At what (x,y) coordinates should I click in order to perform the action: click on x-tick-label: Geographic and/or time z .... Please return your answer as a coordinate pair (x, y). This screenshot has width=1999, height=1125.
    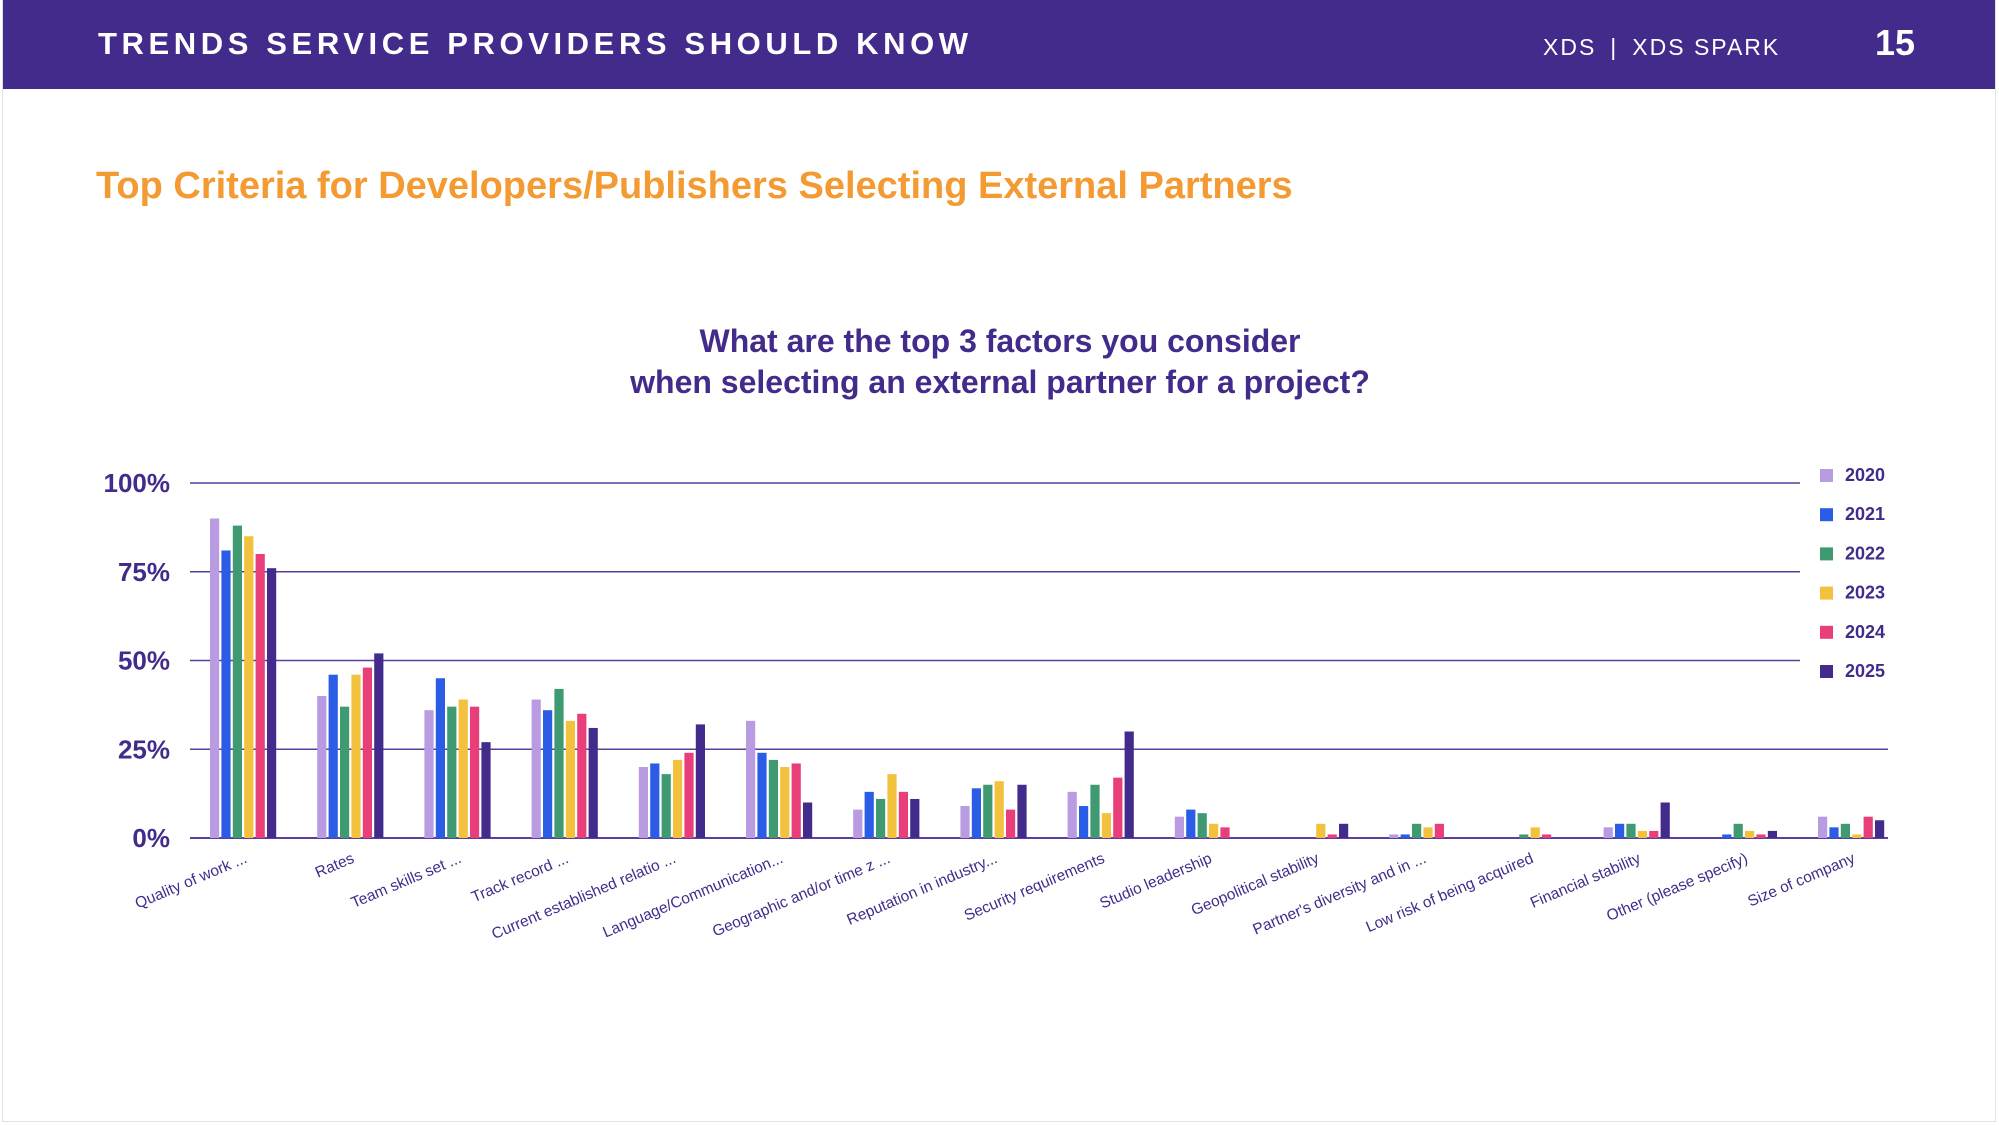
    Looking at the image, I should click on (801, 895).